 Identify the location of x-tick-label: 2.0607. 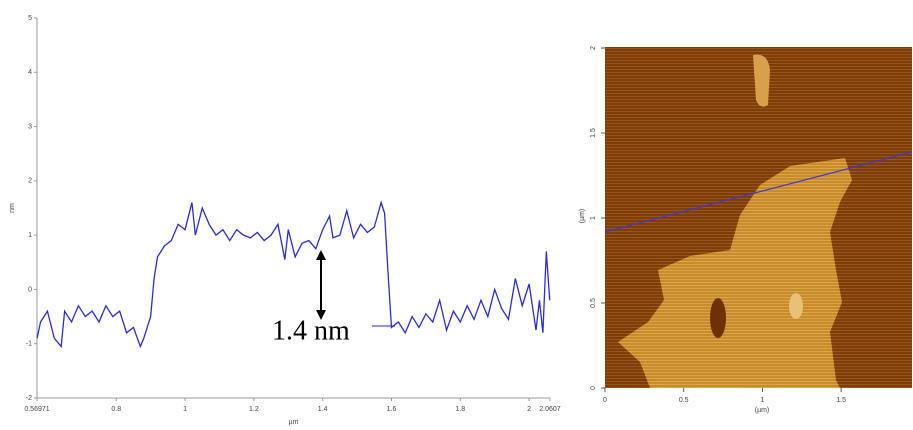
(550, 409).